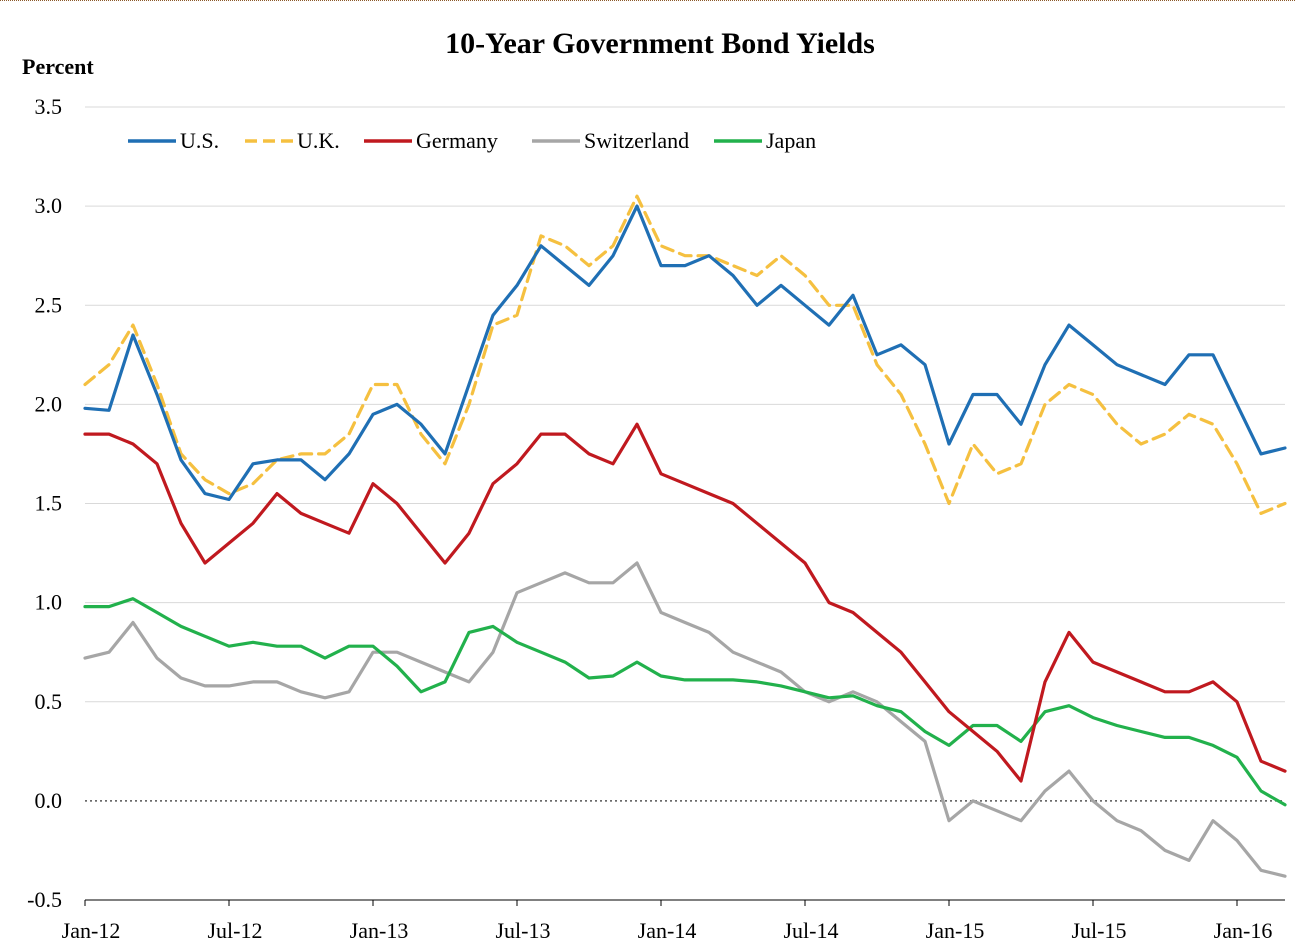  I want to click on y-tick-label: 1.0, so click(49, 602).